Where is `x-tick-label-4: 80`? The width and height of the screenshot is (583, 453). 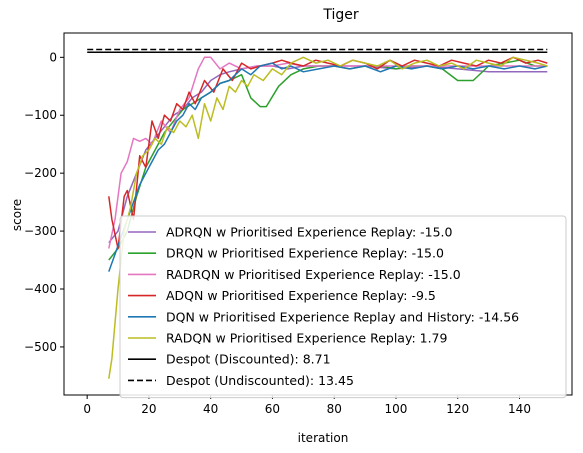 x-tick-label-4: 80 is located at coordinates (334, 409).